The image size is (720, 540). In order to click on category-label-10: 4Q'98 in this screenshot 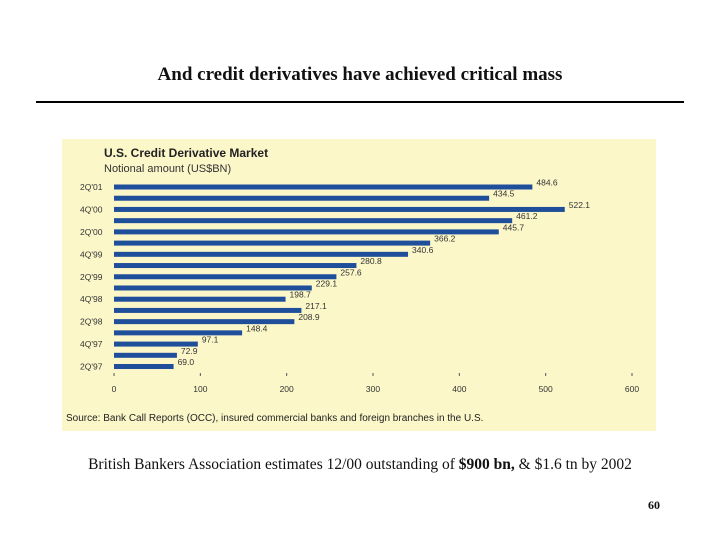, I will do `click(91, 299)`.